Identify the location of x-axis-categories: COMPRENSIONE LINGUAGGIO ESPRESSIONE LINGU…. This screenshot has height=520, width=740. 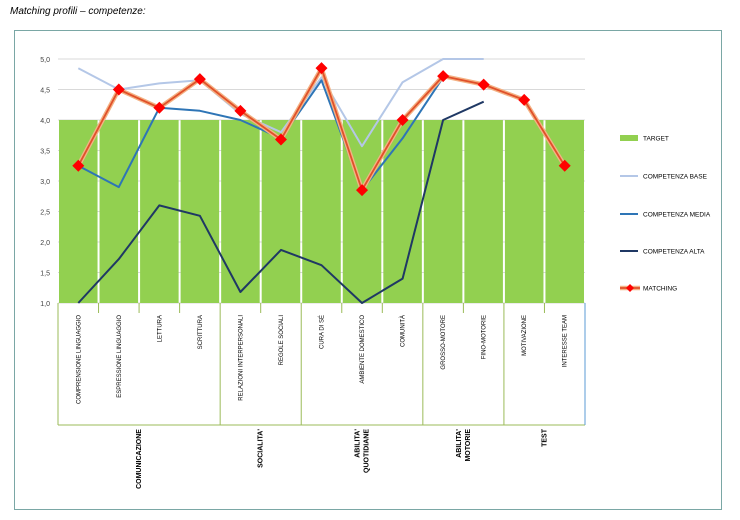
(321, 353).